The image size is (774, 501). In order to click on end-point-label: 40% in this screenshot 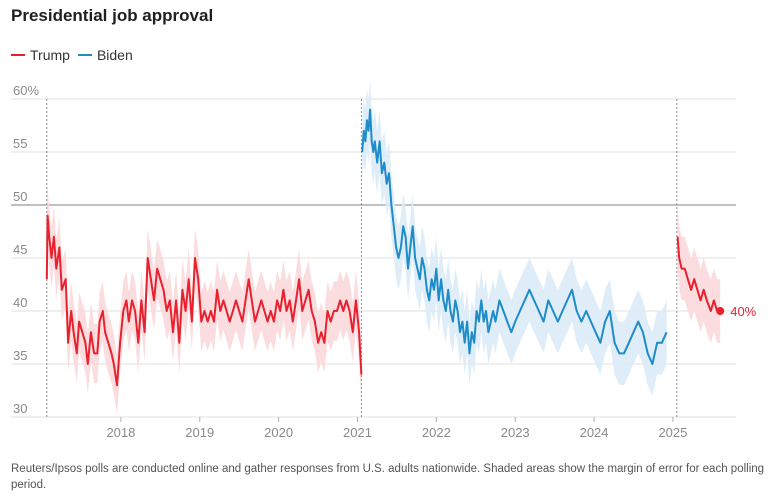, I will do `click(743, 311)`.